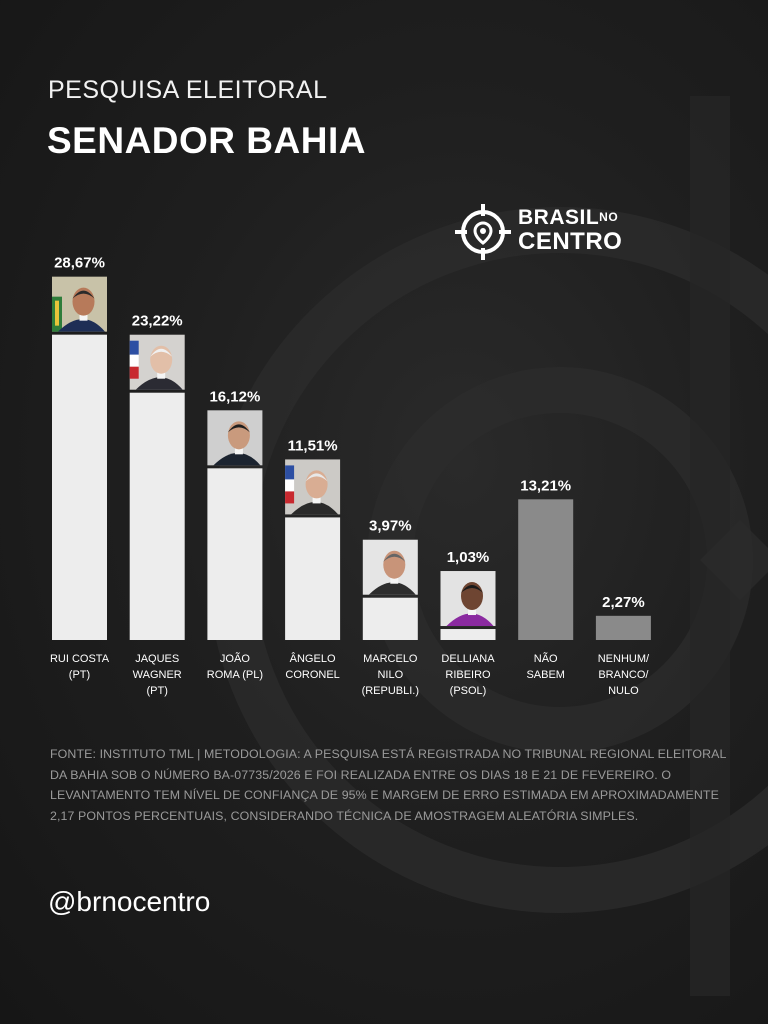 The image size is (768, 1024). What do you see at coordinates (623, 602) in the screenshot?
I see `data-label: 2,27%` at bounding box center [623, 602].